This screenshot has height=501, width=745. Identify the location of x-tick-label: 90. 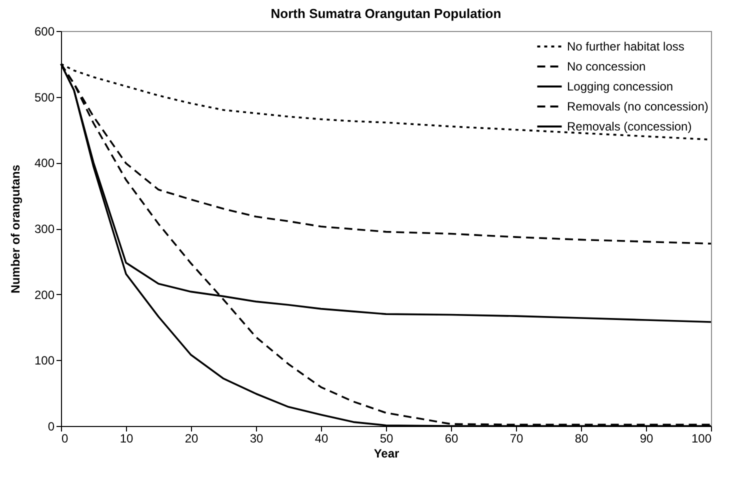
(647, 439).